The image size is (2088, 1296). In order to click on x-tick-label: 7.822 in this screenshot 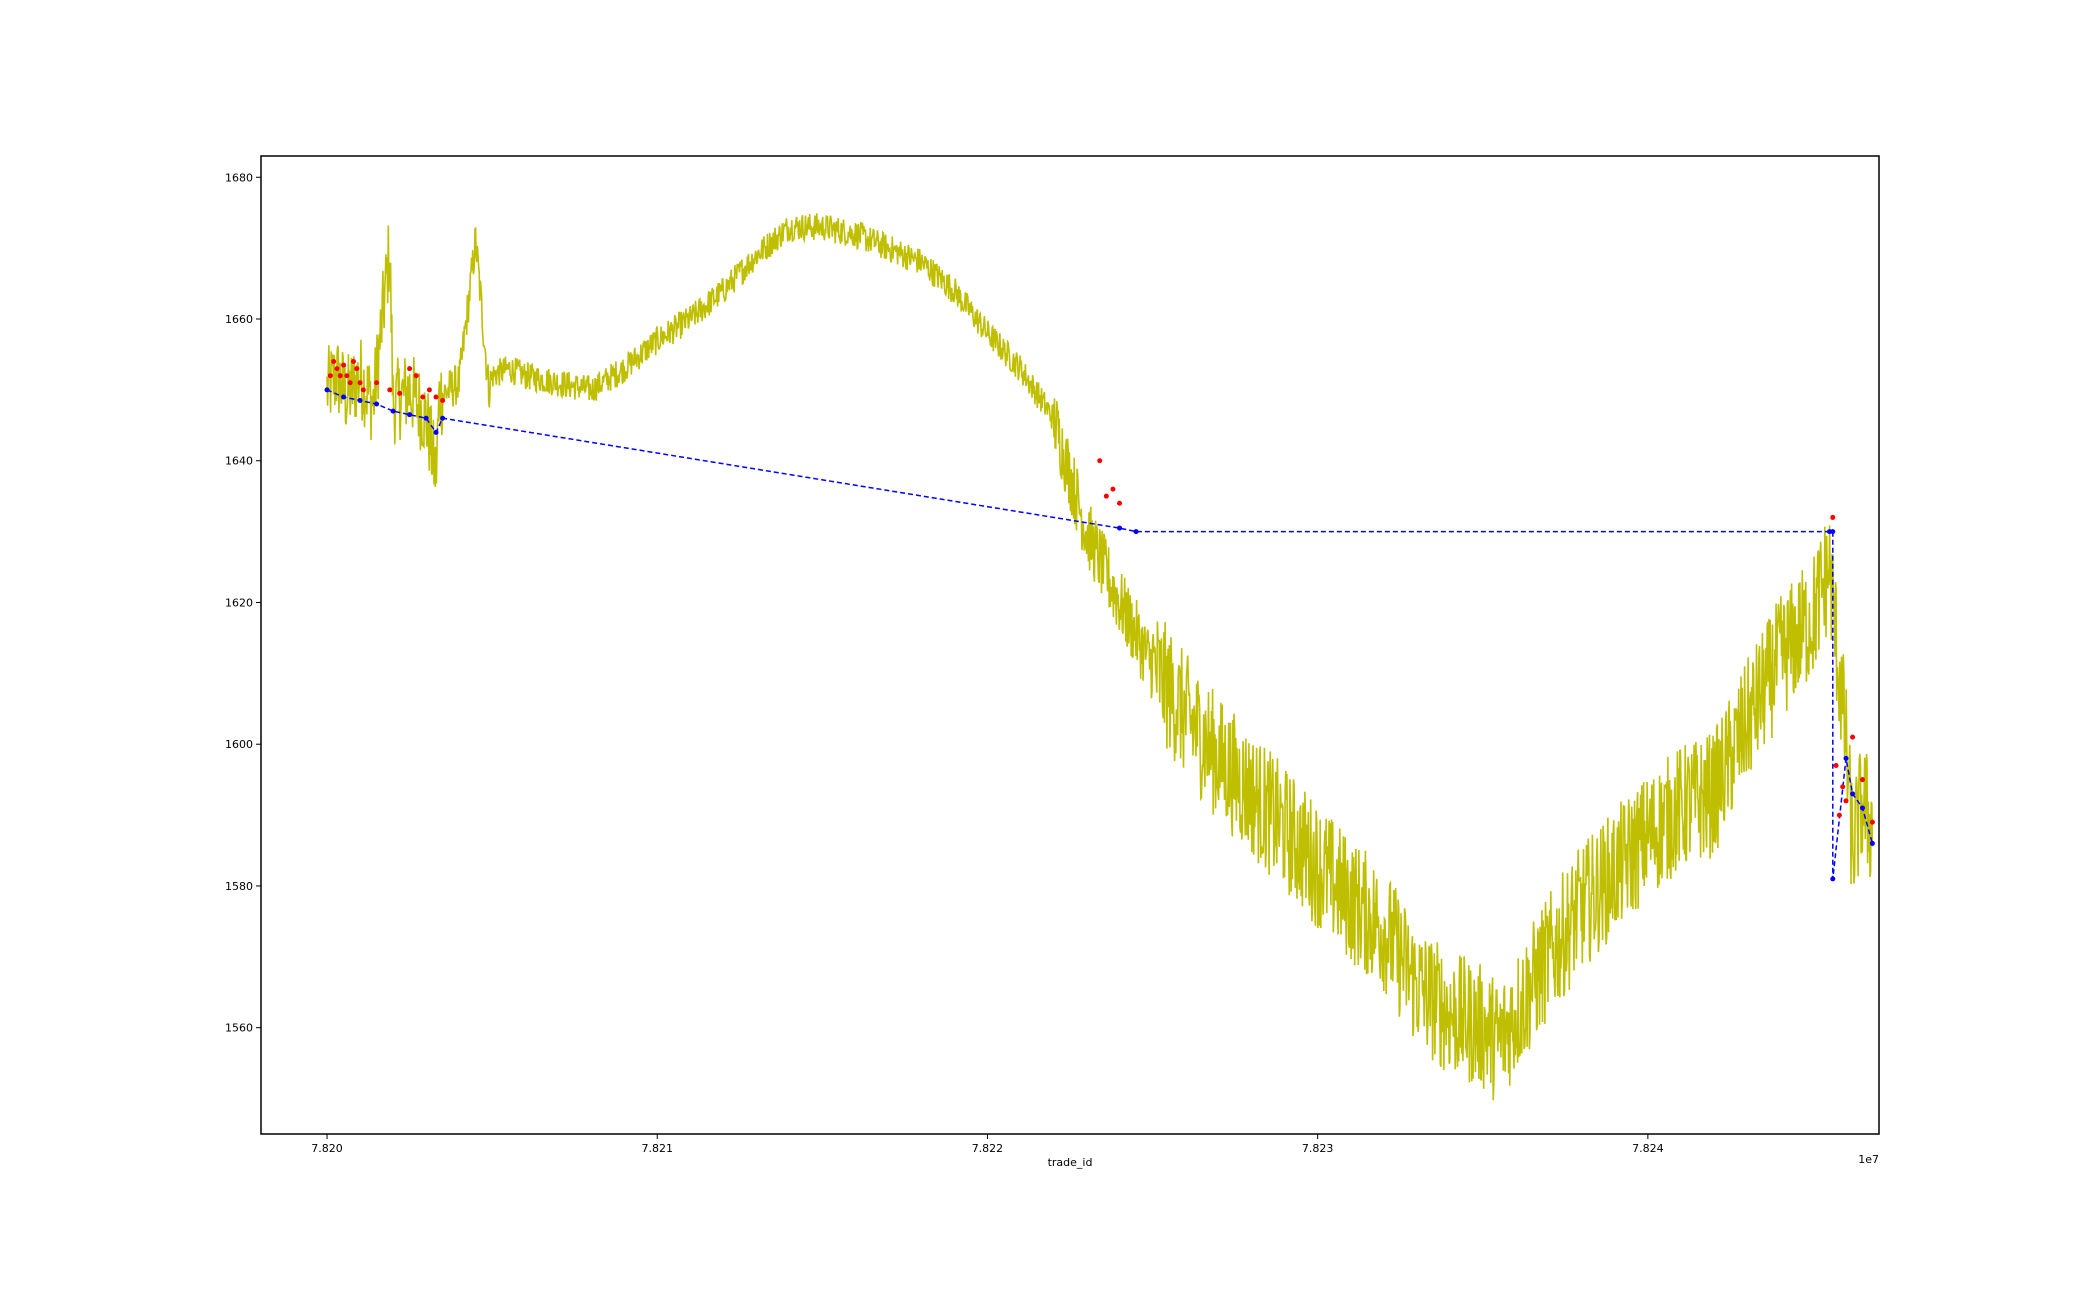, I will do `click(988, 1148)`.